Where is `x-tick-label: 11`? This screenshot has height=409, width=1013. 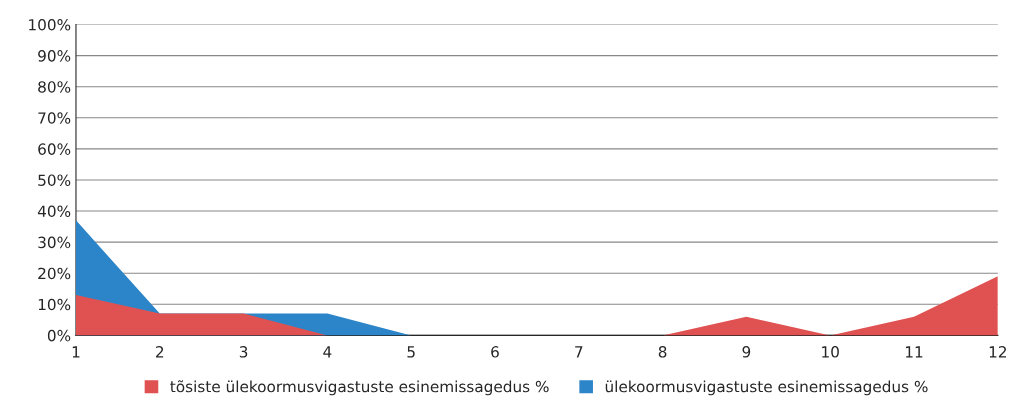
x-tick-label: 11 is located at coordinates (914, 352).